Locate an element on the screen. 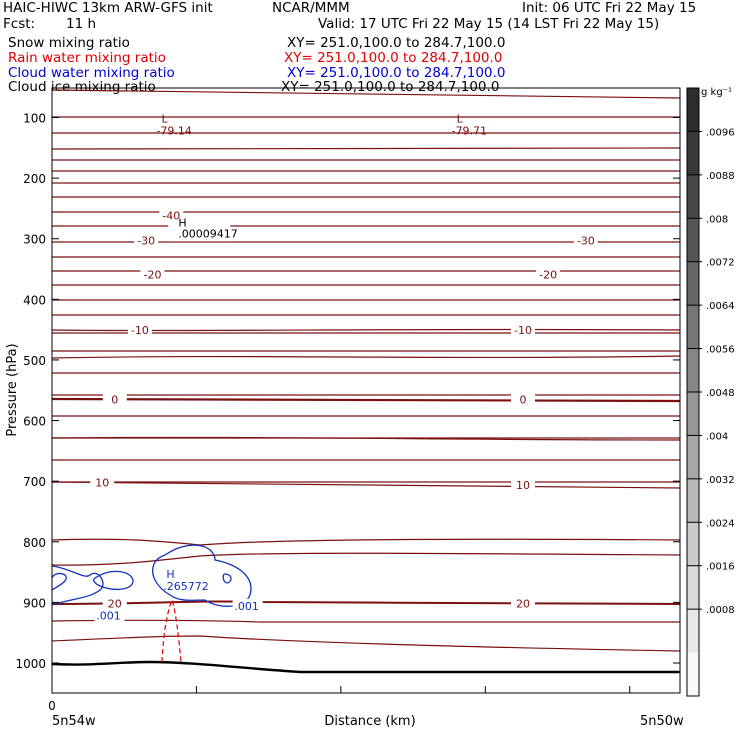 Image resolution: width=740 pixels, height=740 pixels. chart-title: HAIC-HIWC 13km ARW-GFS init is located at coordinates (108, 8).